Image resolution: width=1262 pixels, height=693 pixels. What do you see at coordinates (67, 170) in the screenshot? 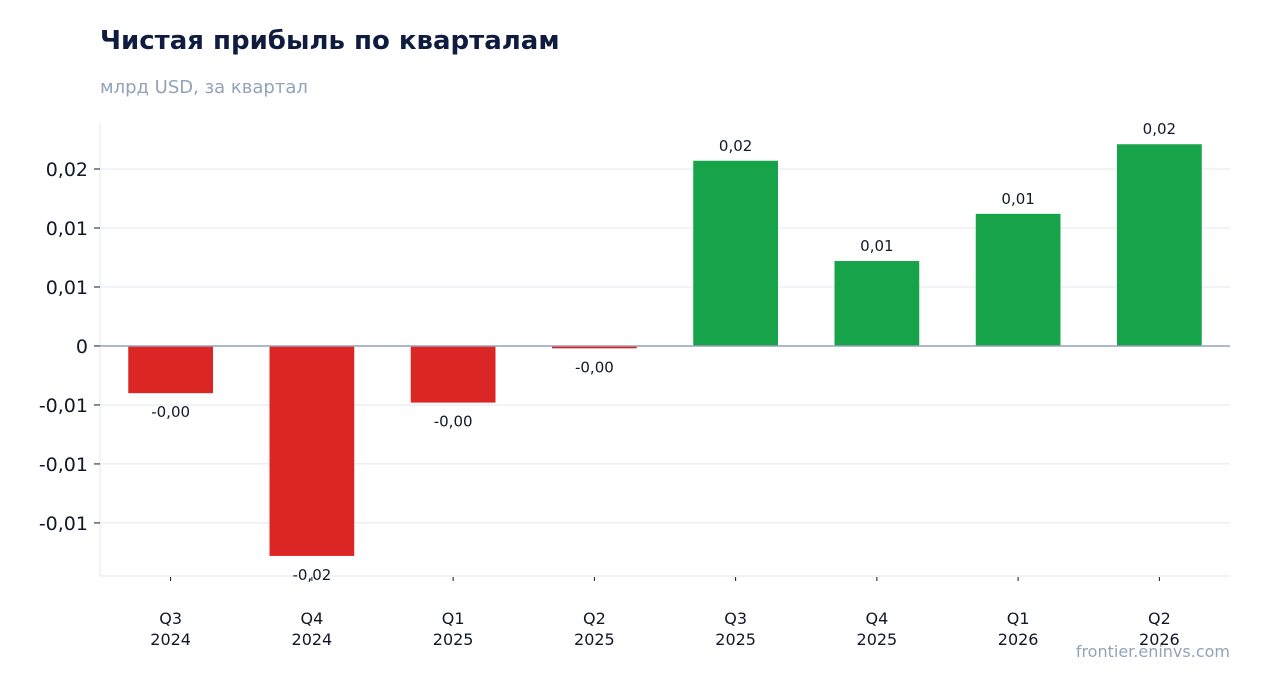
I see `y-tick-label: 0,02` at bounding box center [67, 170].